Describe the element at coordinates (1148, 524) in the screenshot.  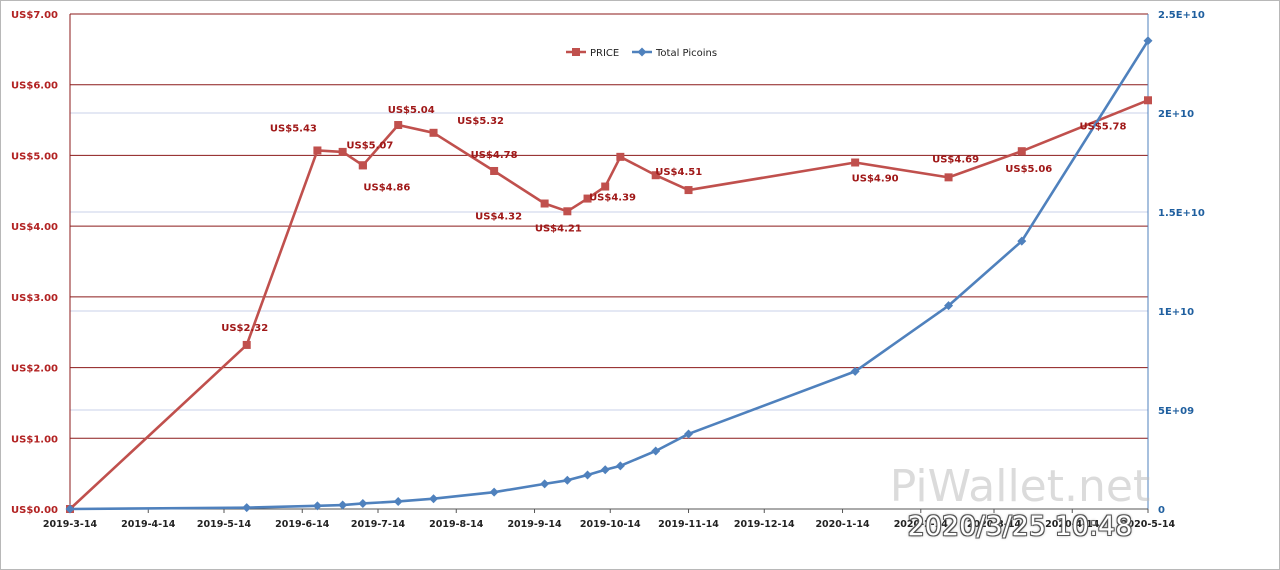
I see `x-tick-label: 2020-5-14` at that location.